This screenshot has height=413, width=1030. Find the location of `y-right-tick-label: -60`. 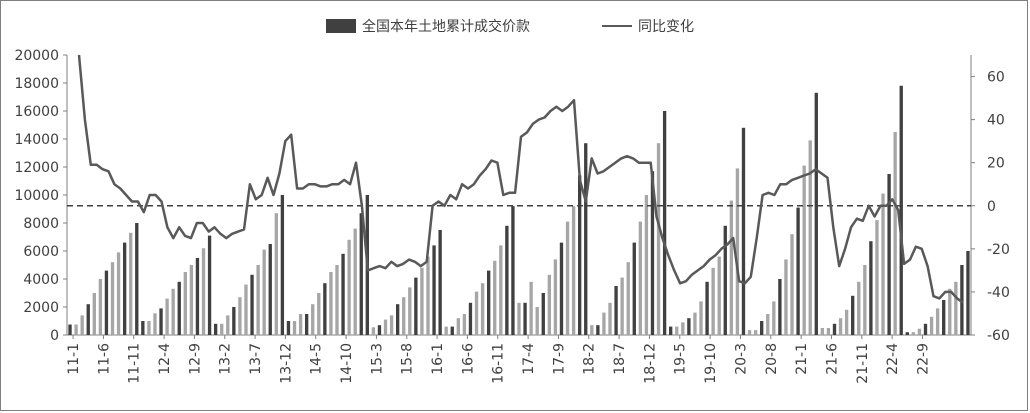

y-right-tick-label: -60 is located at coordinates (998, 336).